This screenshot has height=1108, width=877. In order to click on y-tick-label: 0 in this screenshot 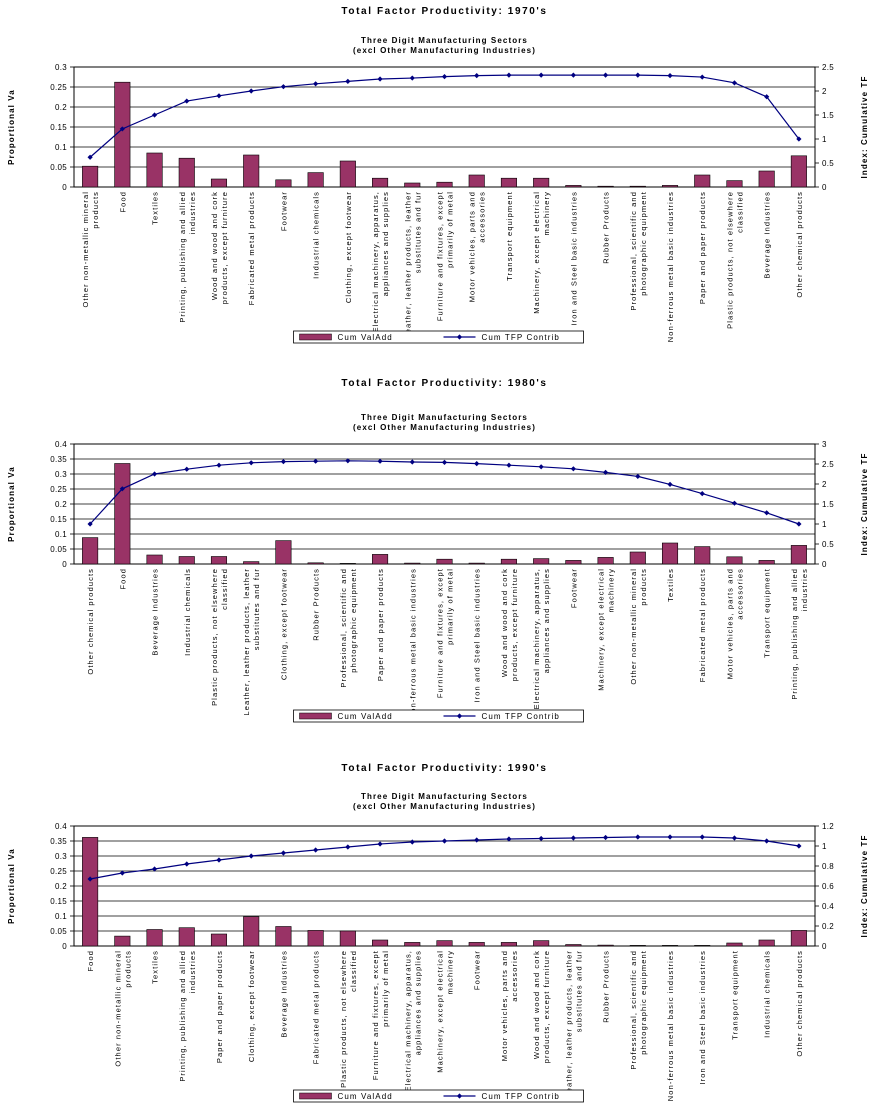, I will do `click(64, 946)`.